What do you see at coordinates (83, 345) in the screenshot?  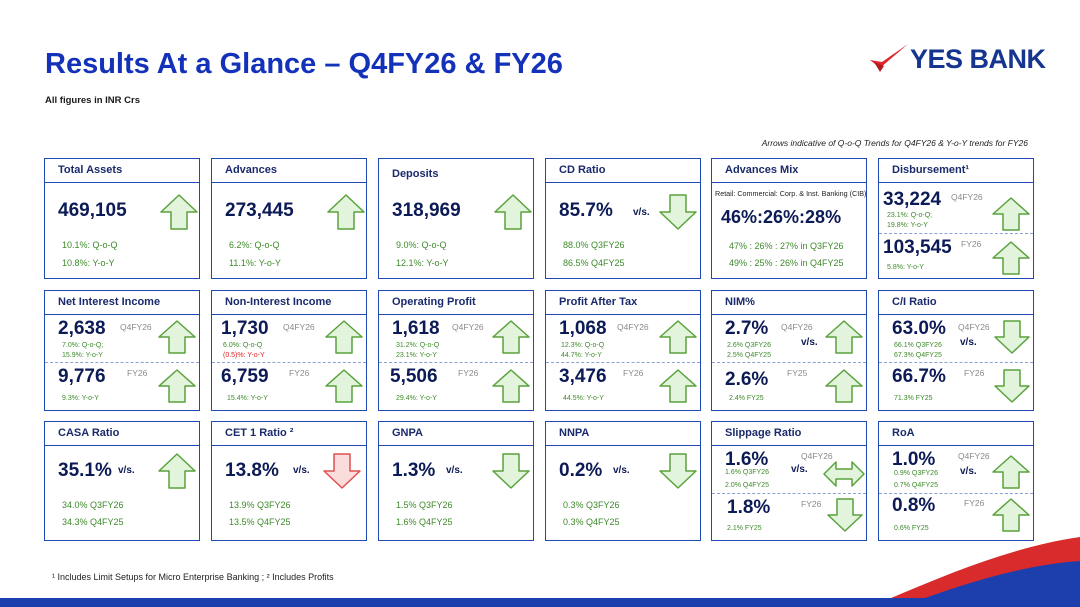 I see `q-qoq: 7.0%: Q-o-Q;` at bounding box center [83, 345].